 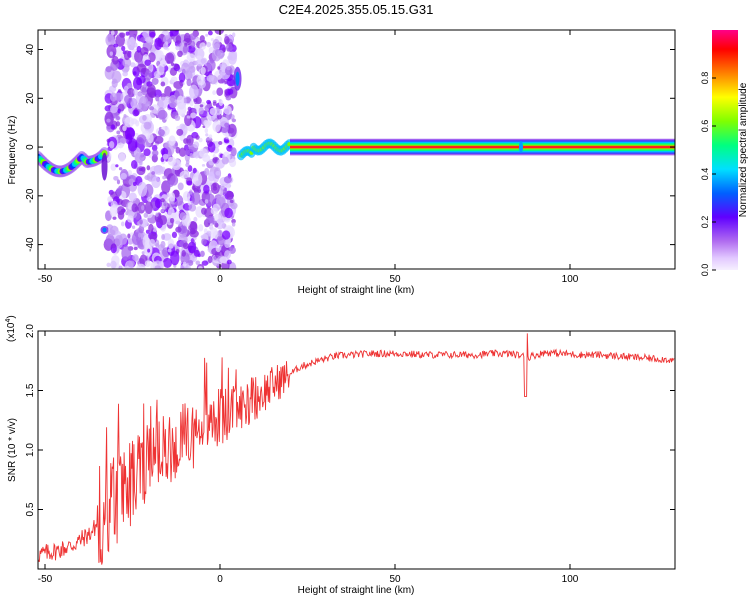 I want to click on colorbar-label: Normalized spectral amplitude, so click(x=743, y=149).